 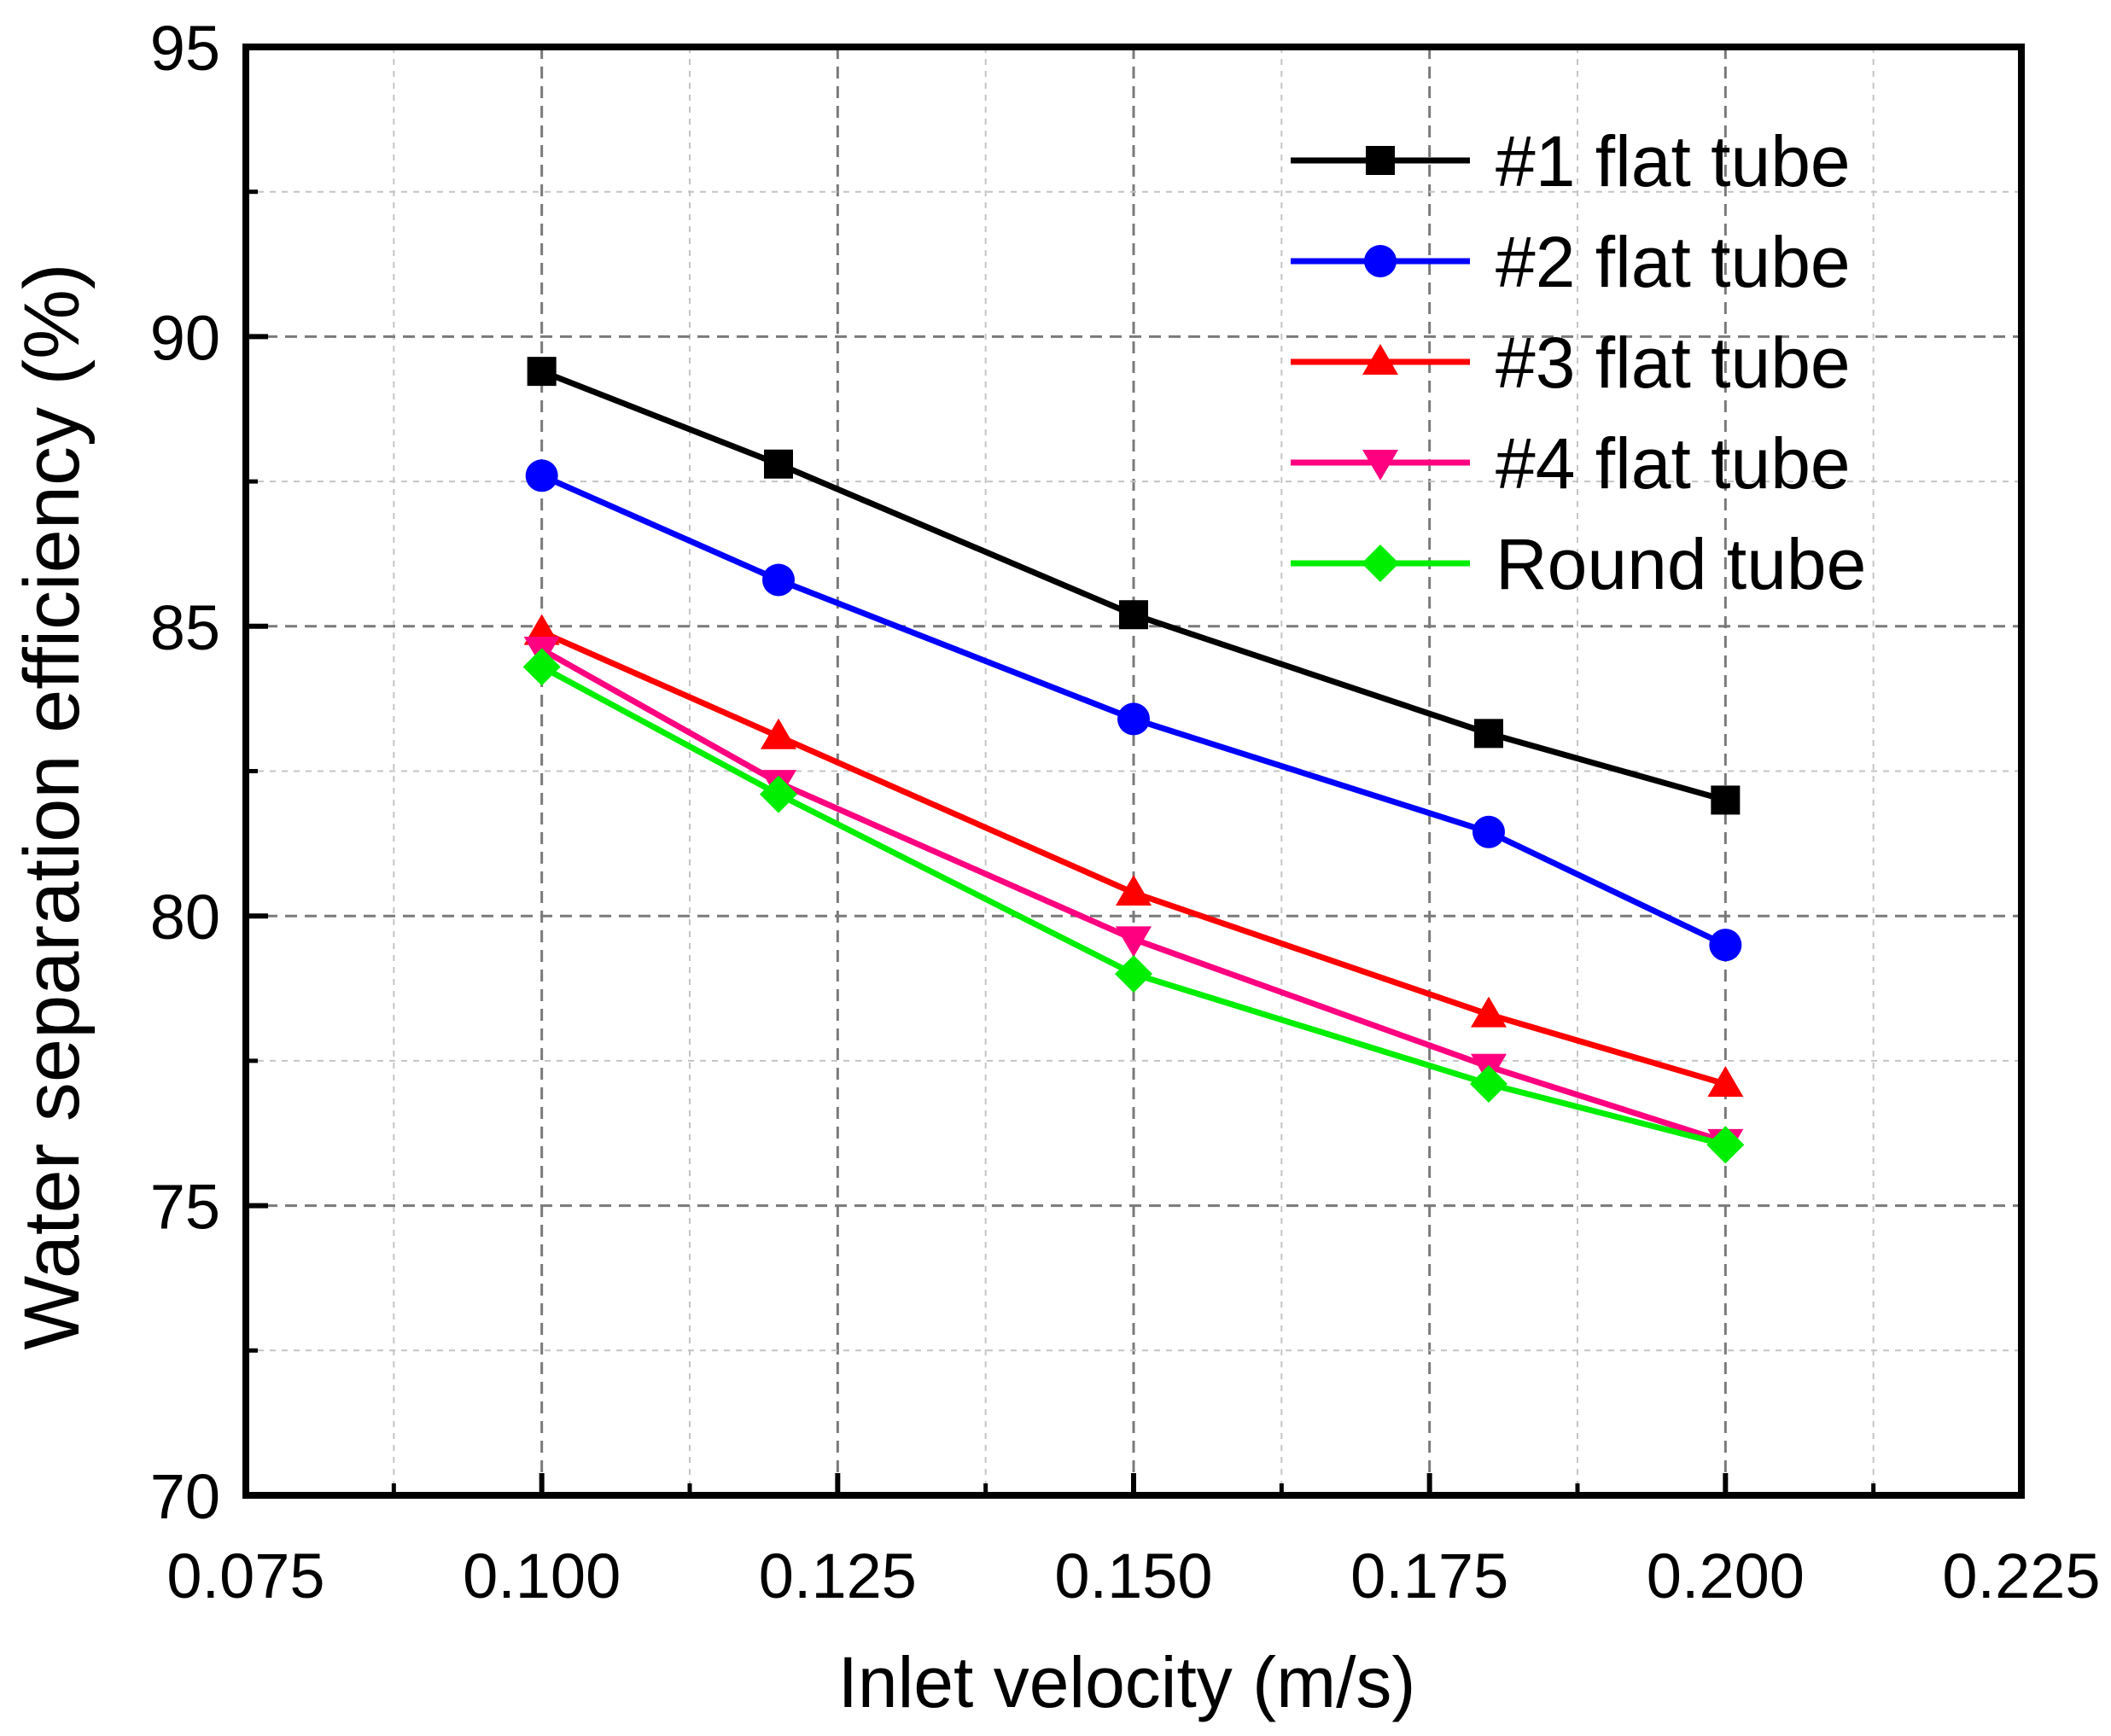 What do you see at coordinates (1127, 1682) in the screenshot?
I see `x-axis-title: Inlet velocity (m/s)` at bounding box center [1127, 1682].